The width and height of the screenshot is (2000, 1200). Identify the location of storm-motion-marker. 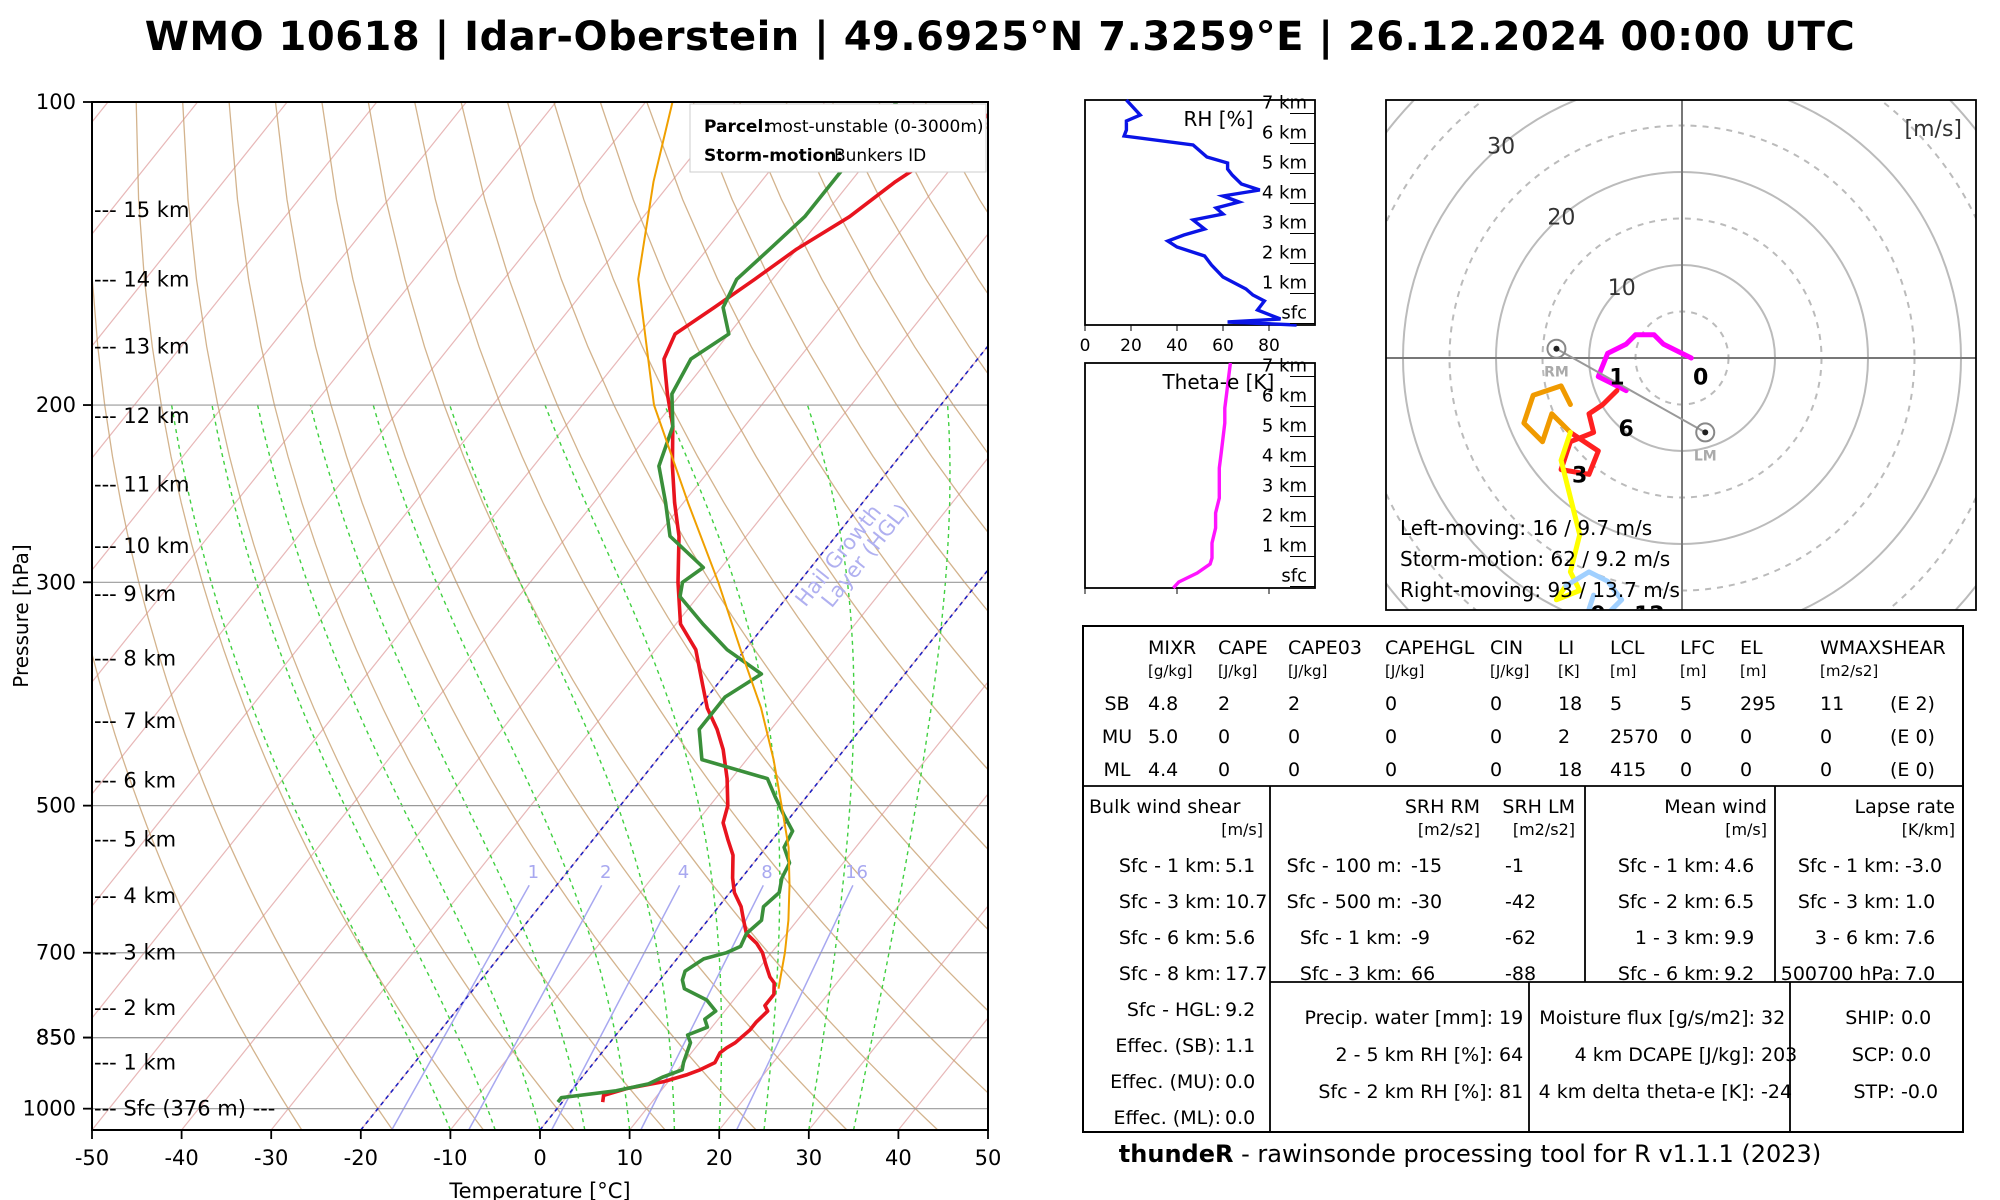
(1556, 348).